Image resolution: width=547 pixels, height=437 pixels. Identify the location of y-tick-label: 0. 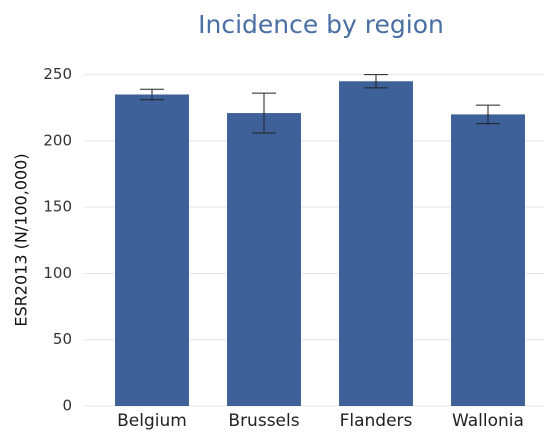
(67, 406).